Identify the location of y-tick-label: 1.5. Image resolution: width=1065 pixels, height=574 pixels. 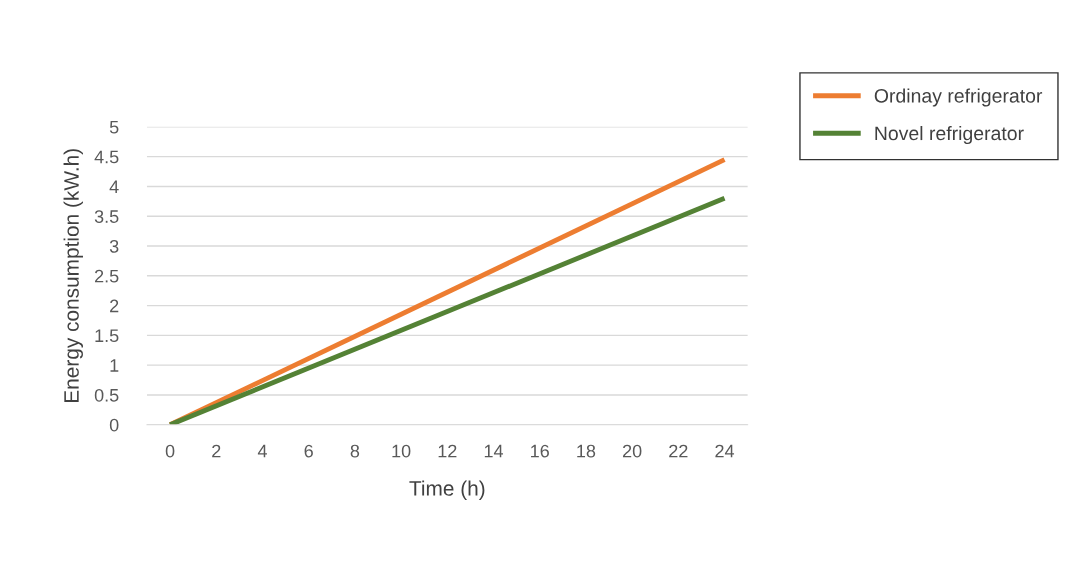
(107, 336).